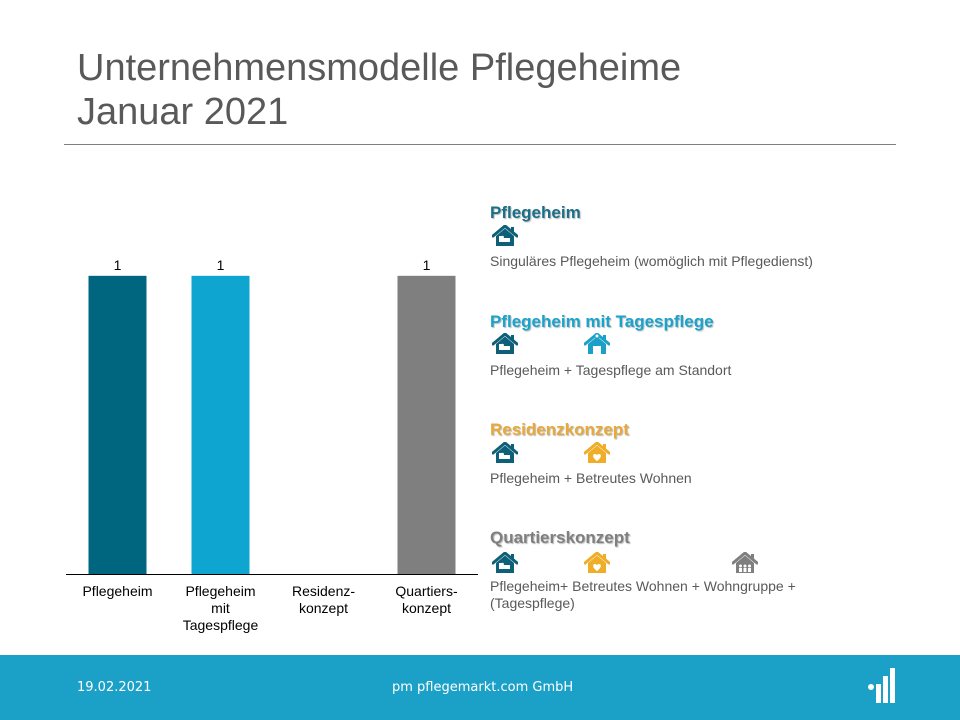 Image resolution: width=960 pixels, height=720 pixels. I want to click on data-label-2: 1, so click(221, 265).